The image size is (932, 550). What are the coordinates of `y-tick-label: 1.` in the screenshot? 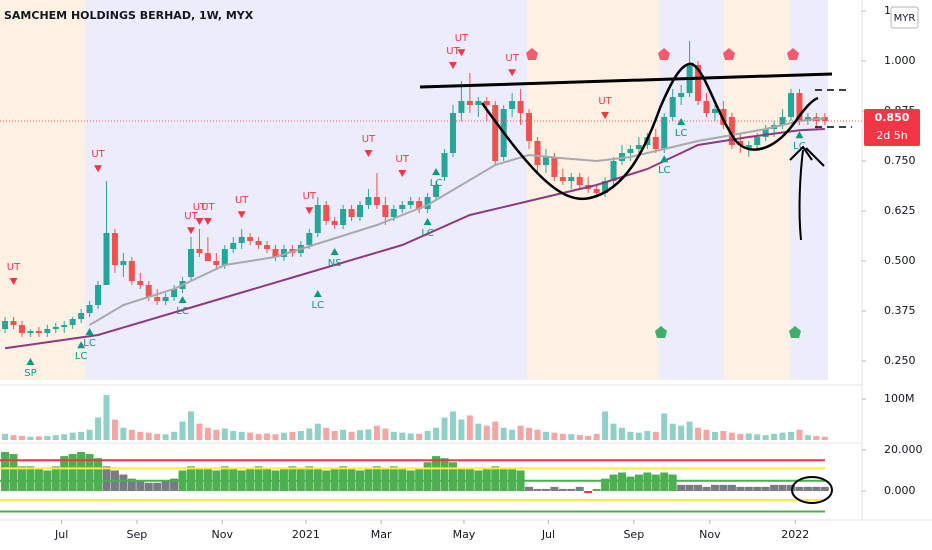 It's located at (889, 10).